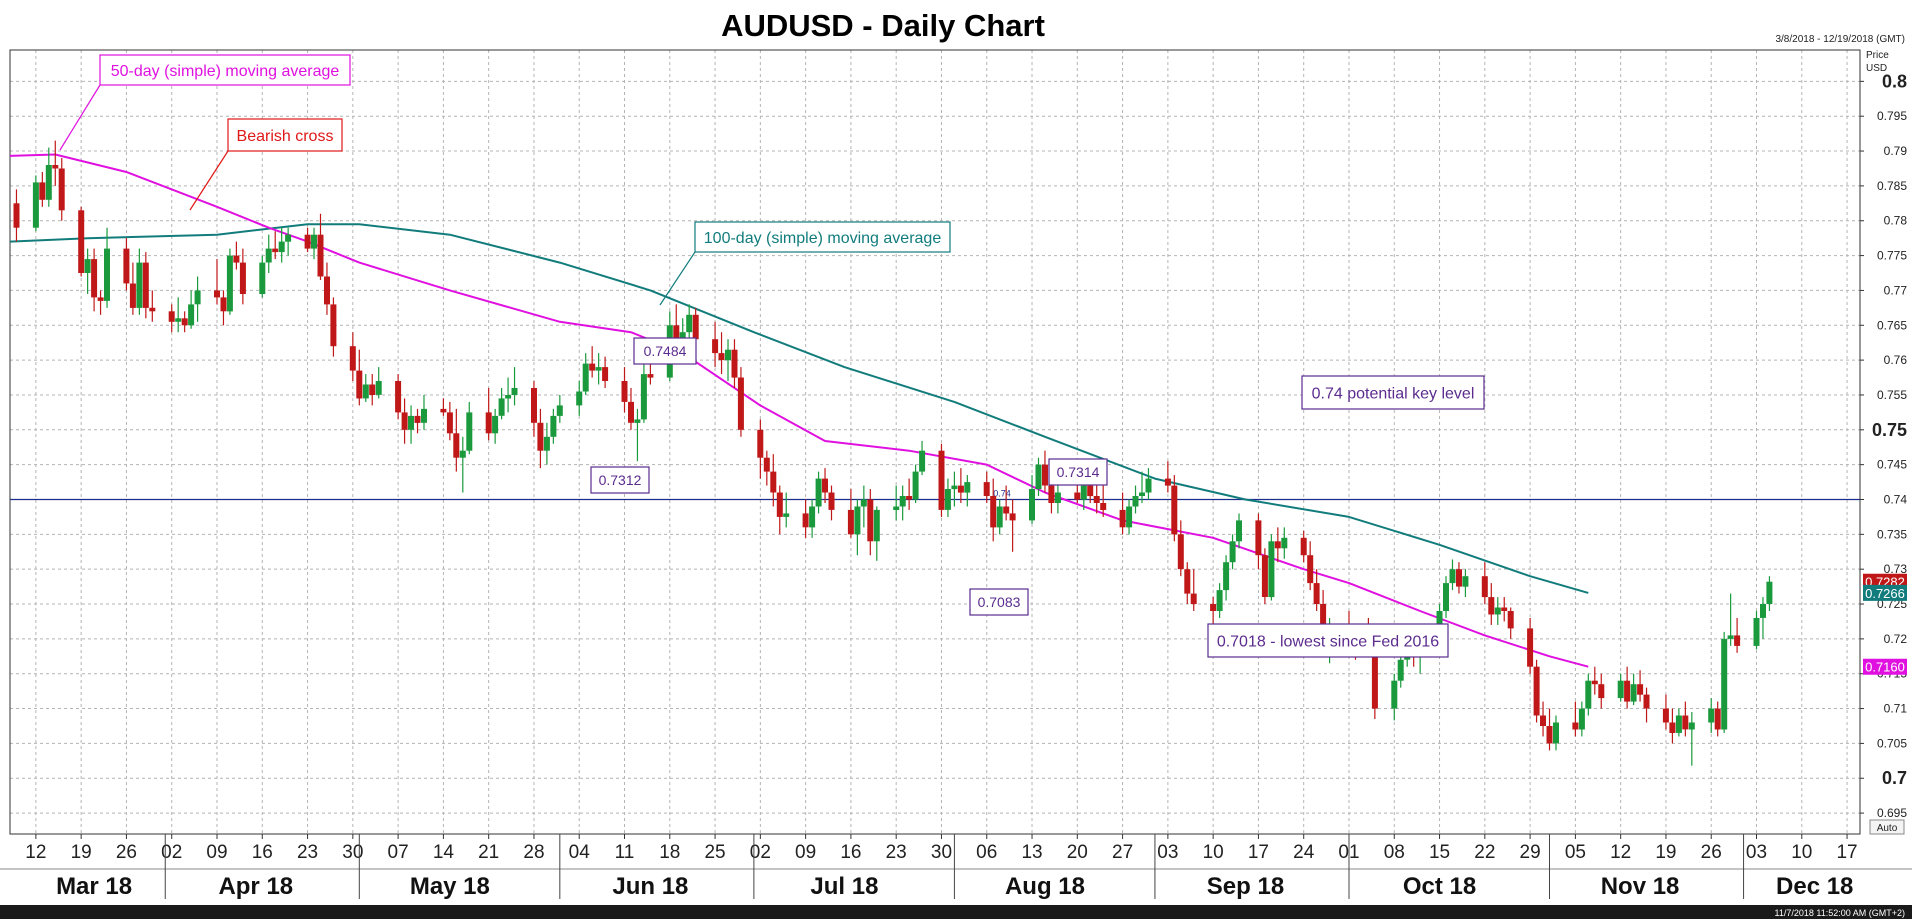 The height and width of the screenshot is (919, 1912). What do you see at coordinates (1394, 852) in the screenshot?
I see `x-tick-label: 08` at bounding box center [1394, 852].